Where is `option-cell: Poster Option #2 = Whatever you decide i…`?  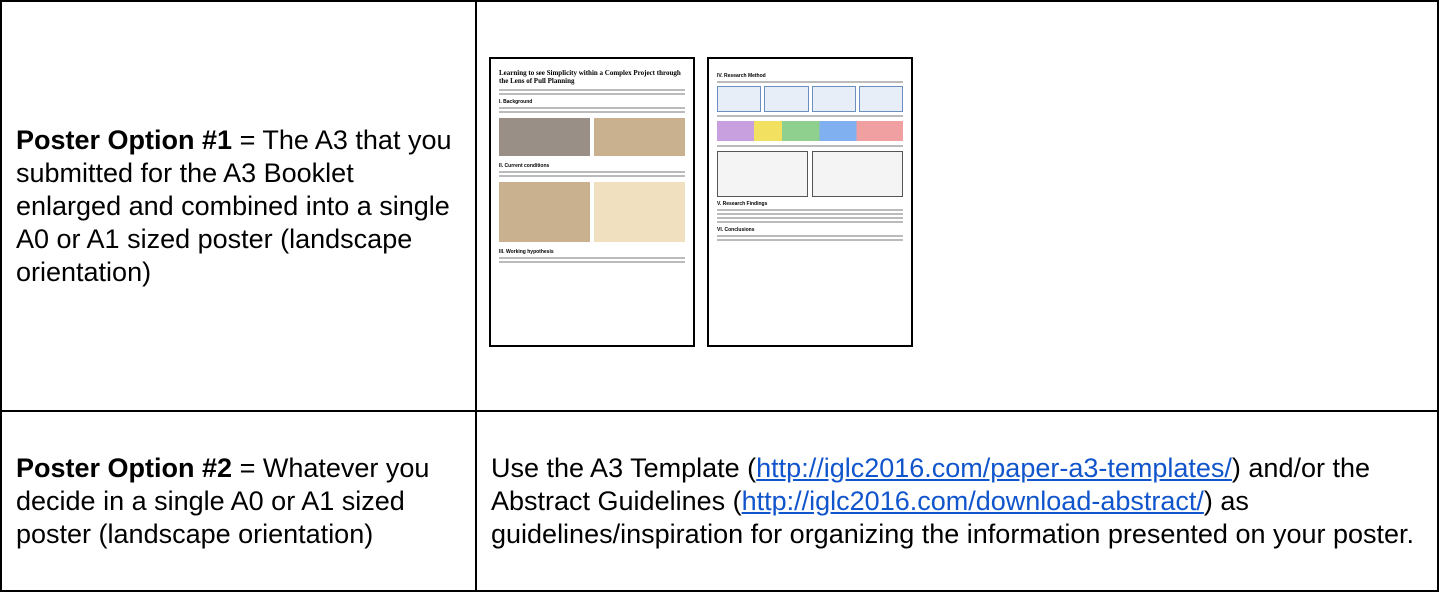 option-cell: Poster Option #2 = Whatever you decide i… is located at coordinates (238, 501).